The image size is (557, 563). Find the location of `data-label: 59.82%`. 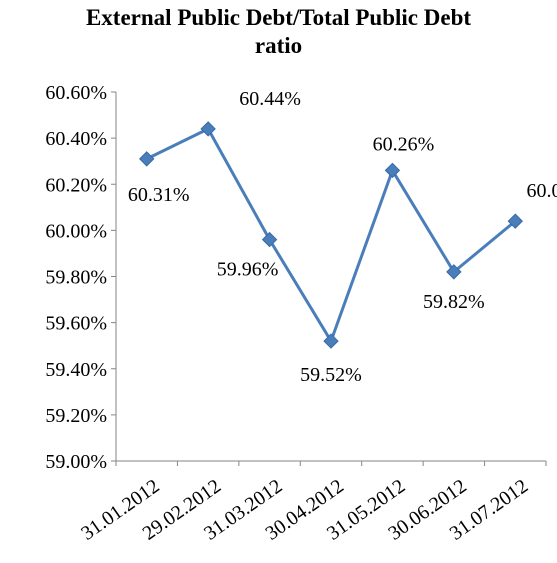

data-label: 59.82% is located at coordinates (454, 302).